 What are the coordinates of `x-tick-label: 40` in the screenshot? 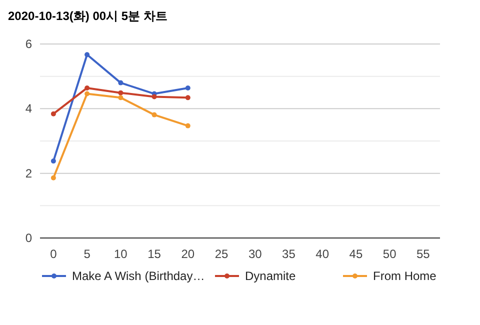 It's located at (323, 254).